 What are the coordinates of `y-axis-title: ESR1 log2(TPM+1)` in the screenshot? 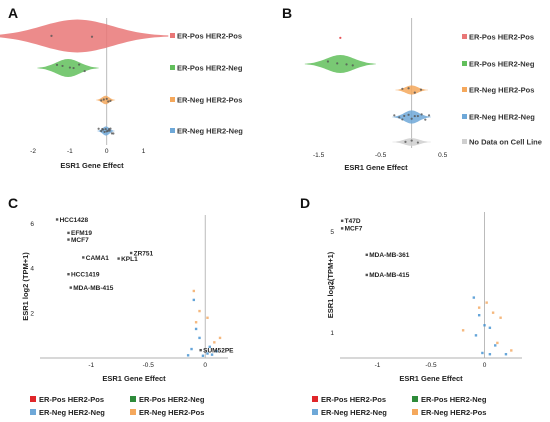 It's located at (330, 284).